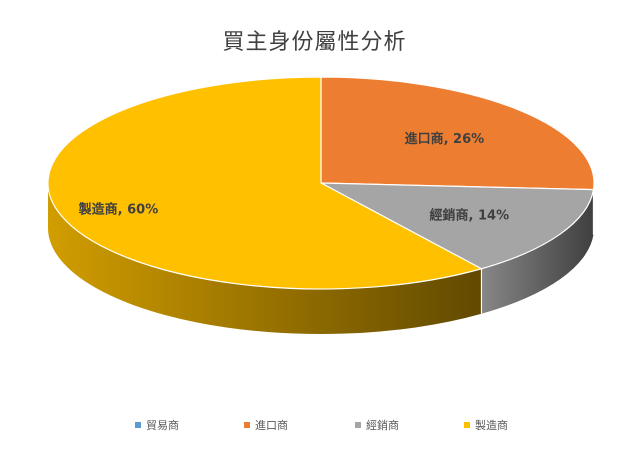 The width and height of the screenshot is (629, 462). What do you see at coordinates (491, 425) in the screenshot?
I see `legend-label-3: 製造商` at bounding box center [491, 425].